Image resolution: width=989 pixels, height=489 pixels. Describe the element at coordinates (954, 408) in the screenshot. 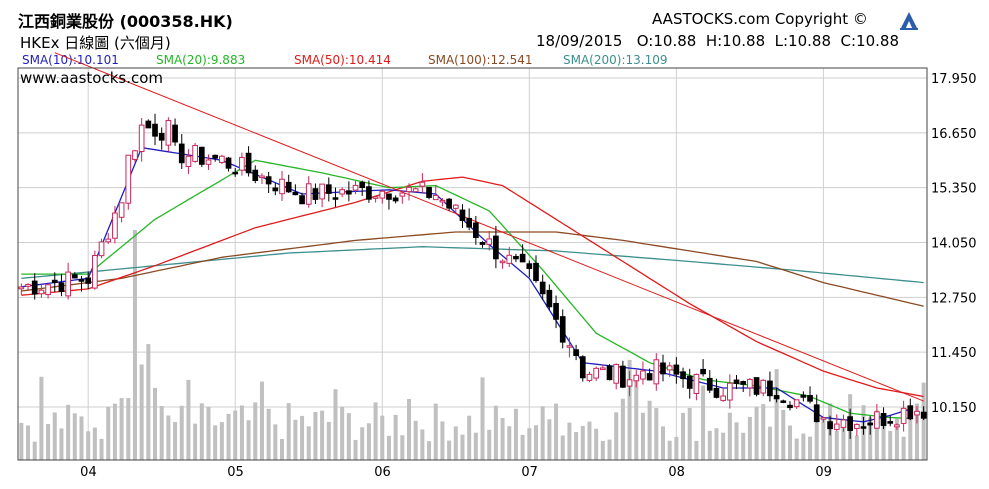

I see `y-tick-label: 10.150` at that location.